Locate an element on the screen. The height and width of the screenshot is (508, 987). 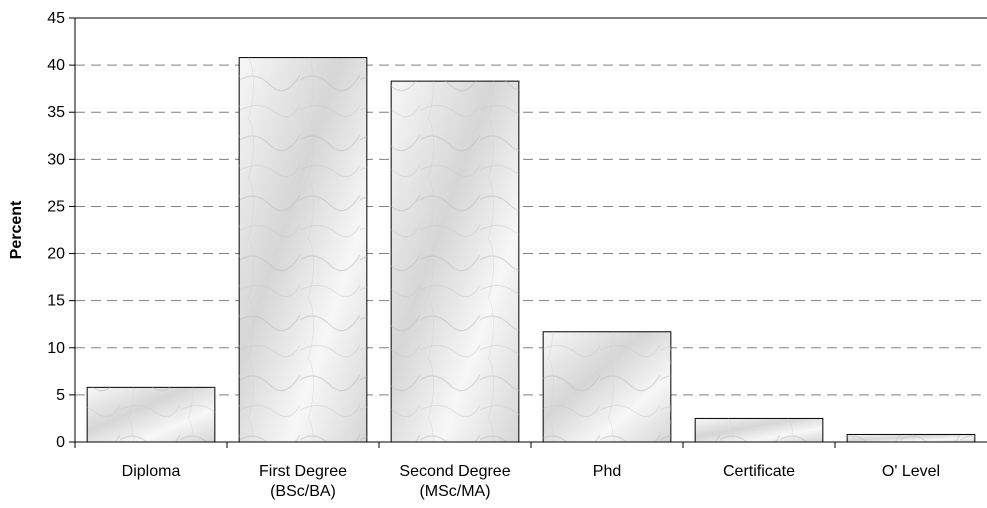
x-tick-label: Certificate is located at coordinates (759, 471).